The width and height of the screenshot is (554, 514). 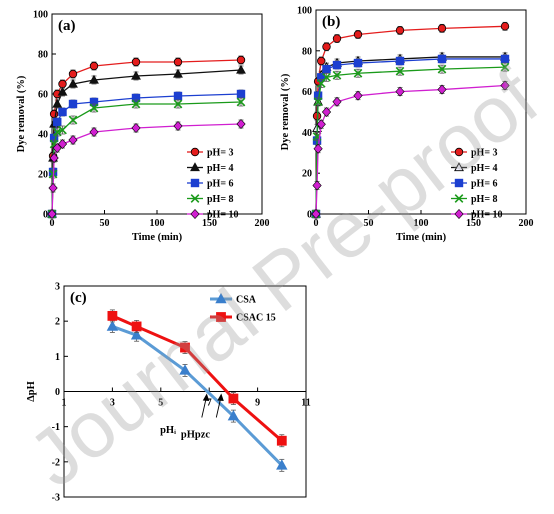 I want to click on y-tick-label: 3, so click(x=57, y=287).